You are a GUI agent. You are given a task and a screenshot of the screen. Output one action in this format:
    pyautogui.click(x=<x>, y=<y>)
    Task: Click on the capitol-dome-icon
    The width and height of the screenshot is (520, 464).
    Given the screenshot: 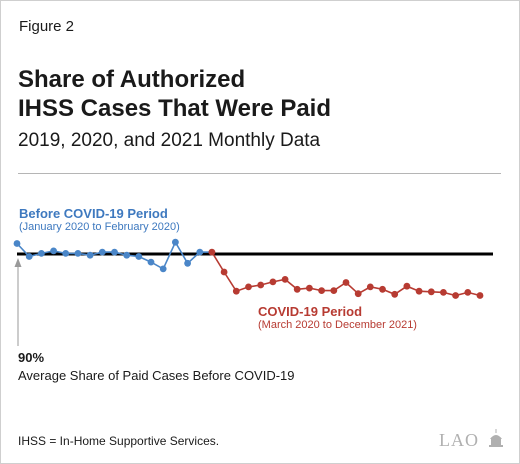 What is the action you would take?
    pyautogui.click(x=496, y=438)
    